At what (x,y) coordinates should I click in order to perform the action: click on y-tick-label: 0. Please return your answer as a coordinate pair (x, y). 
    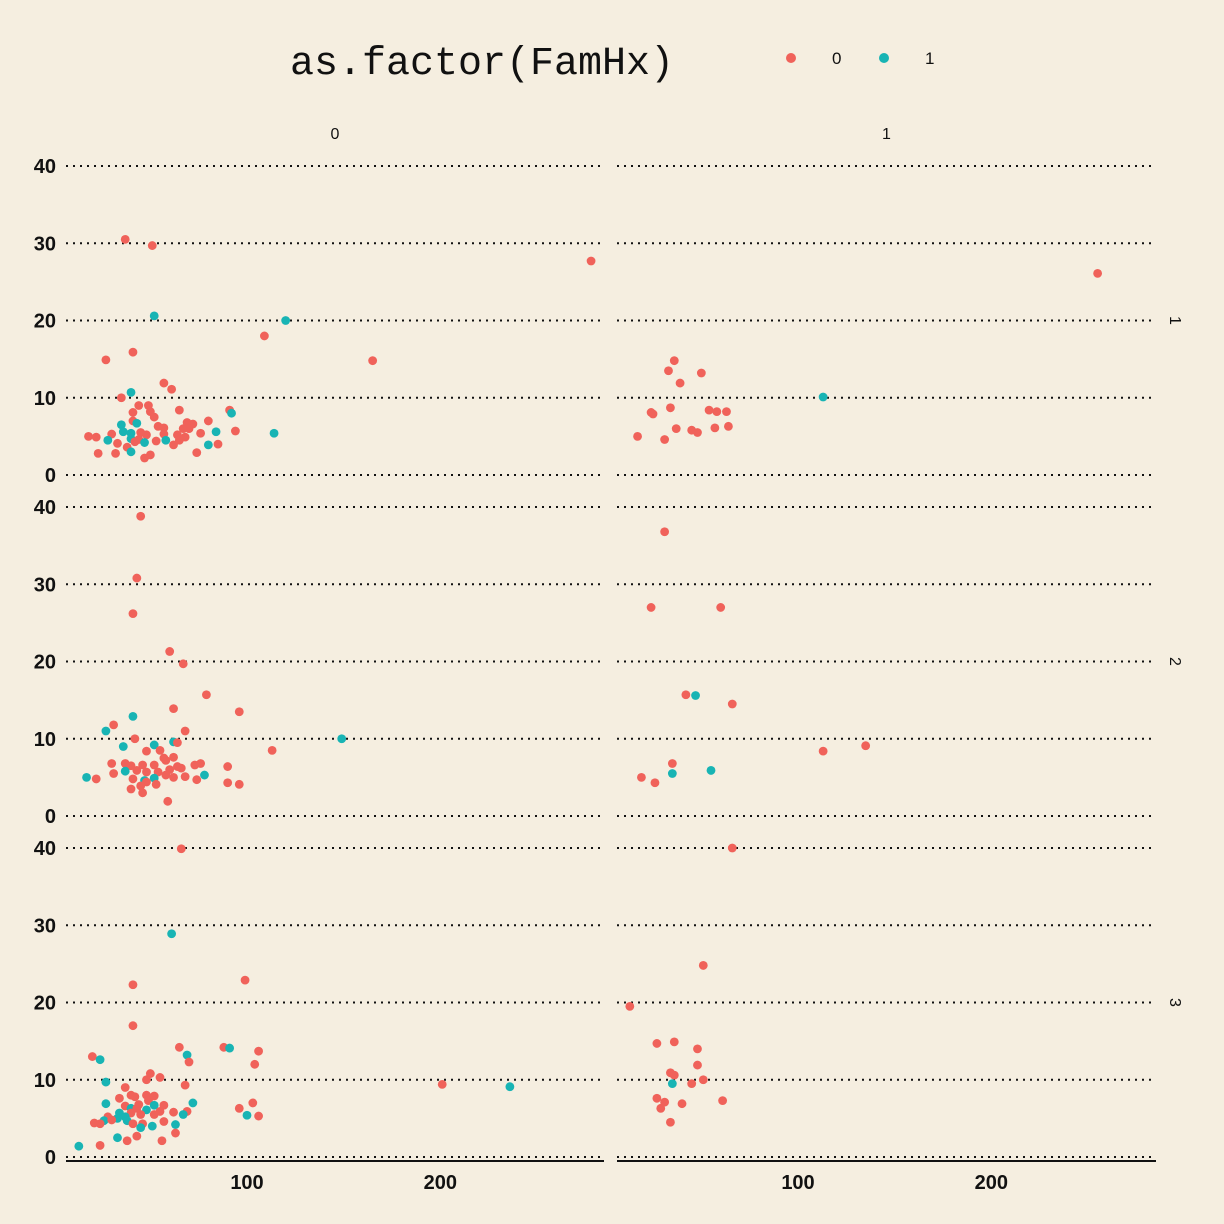
    Looking at the image, I should click on (50, 817).